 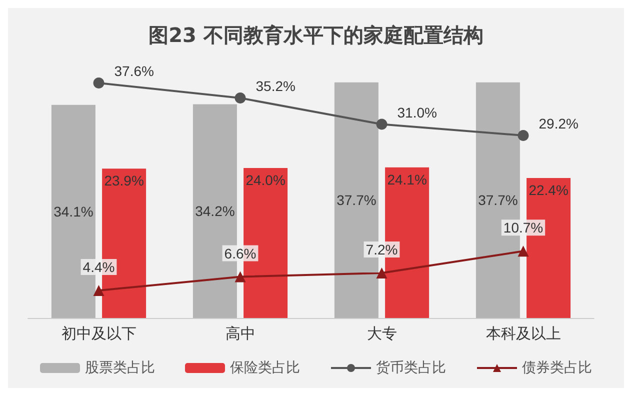 I want to click on legend-label: 保险类占比, so click(x=265, y=368).